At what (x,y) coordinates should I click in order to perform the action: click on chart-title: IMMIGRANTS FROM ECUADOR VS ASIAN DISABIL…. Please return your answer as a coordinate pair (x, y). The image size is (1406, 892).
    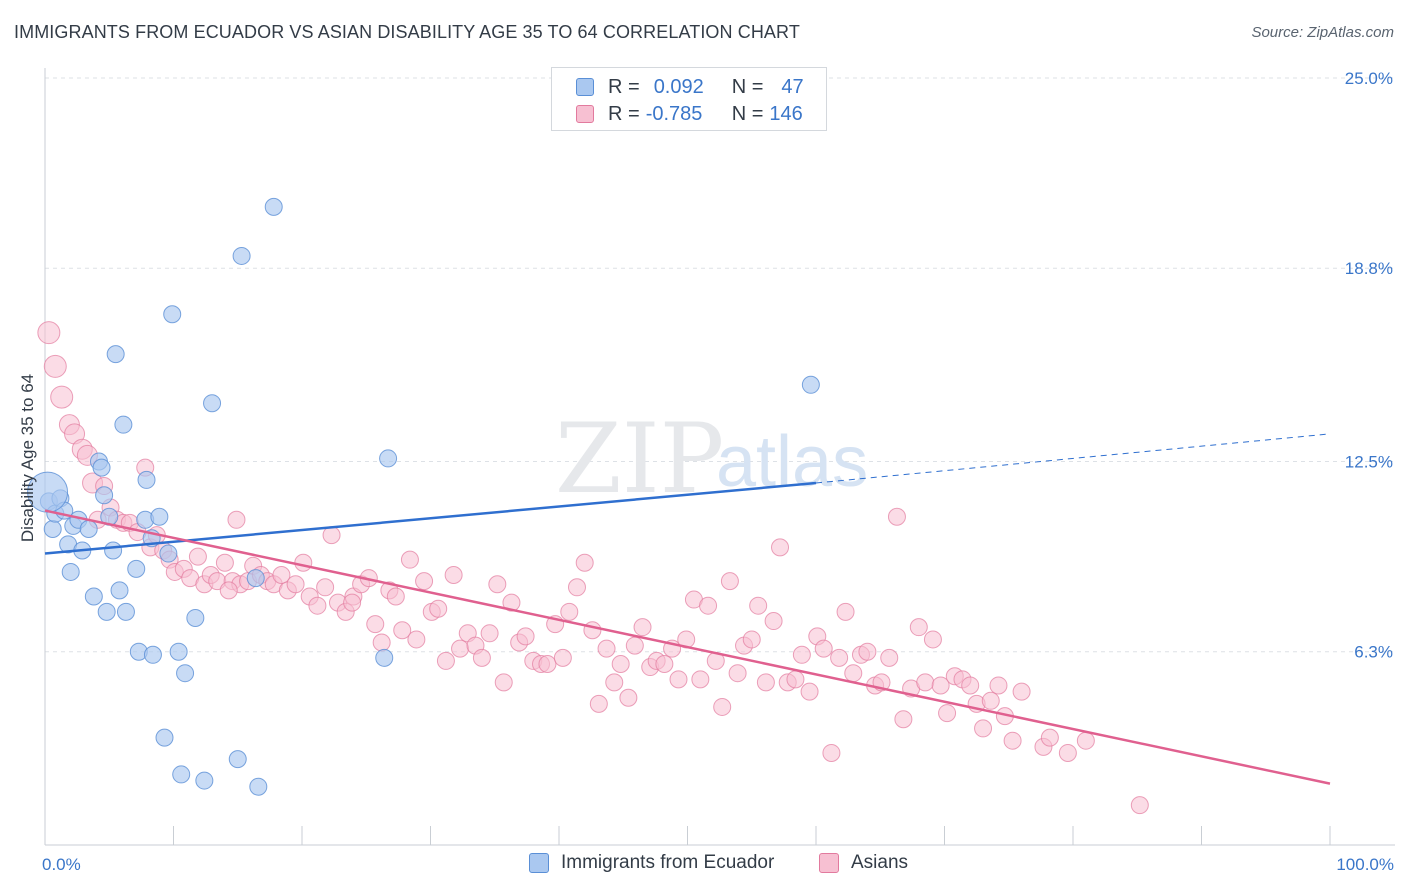
    Looking at the image, I should click on (407, 32).